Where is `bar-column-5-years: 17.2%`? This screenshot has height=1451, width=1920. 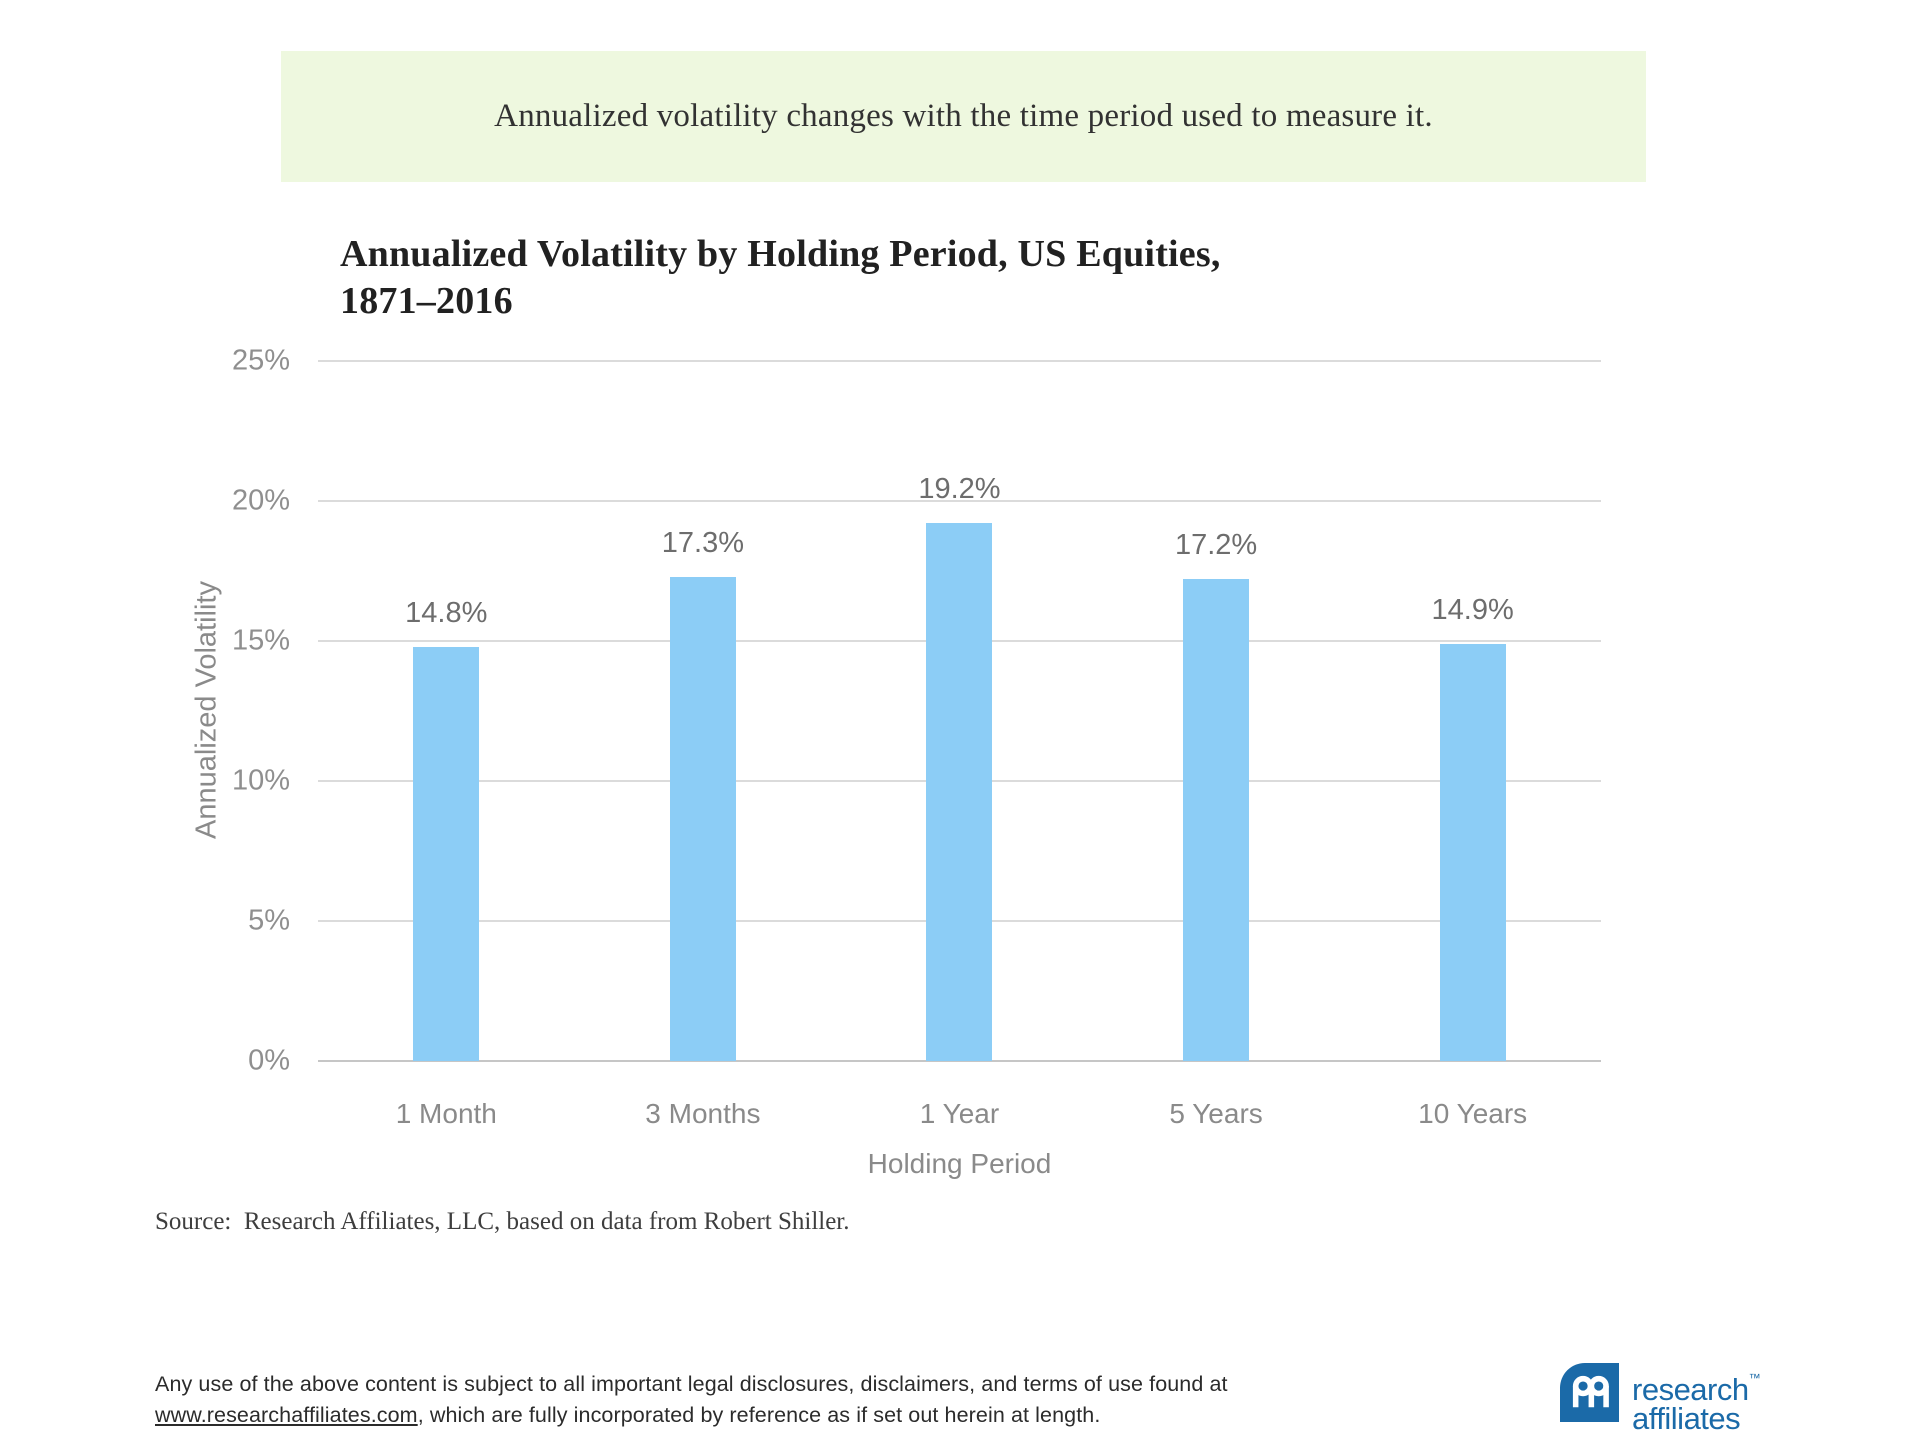 bar-column-5-years: 17.2% is located at coordinates (1216, 711).